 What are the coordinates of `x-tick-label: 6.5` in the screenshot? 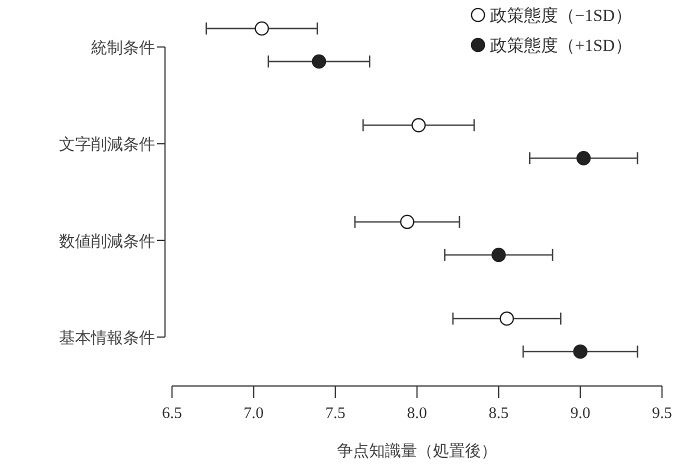 It's located at (172, 413).